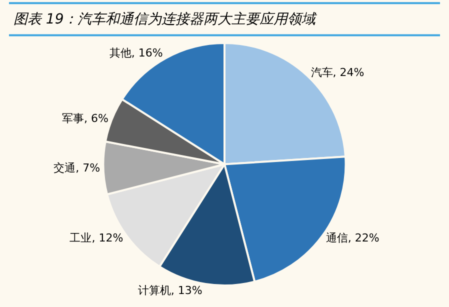  Describe the element at coordinates (170, 290) in the screenshot. I see `slice-label: 计算机, 13%` at that location.